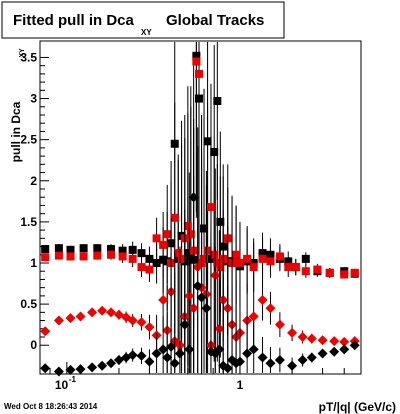 The height and width of the screenshot is (414, 400). I want to click on title-frame, so click(143, 20).